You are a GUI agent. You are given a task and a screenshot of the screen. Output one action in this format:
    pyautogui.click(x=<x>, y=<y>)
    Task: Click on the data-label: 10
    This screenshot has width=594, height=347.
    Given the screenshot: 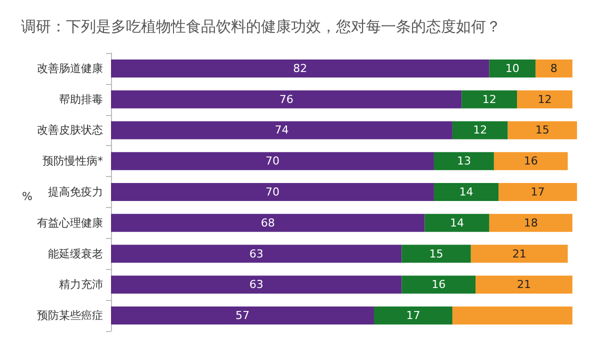 What is the action you would take?
    pyautogui.click(x=512, y=68)
    